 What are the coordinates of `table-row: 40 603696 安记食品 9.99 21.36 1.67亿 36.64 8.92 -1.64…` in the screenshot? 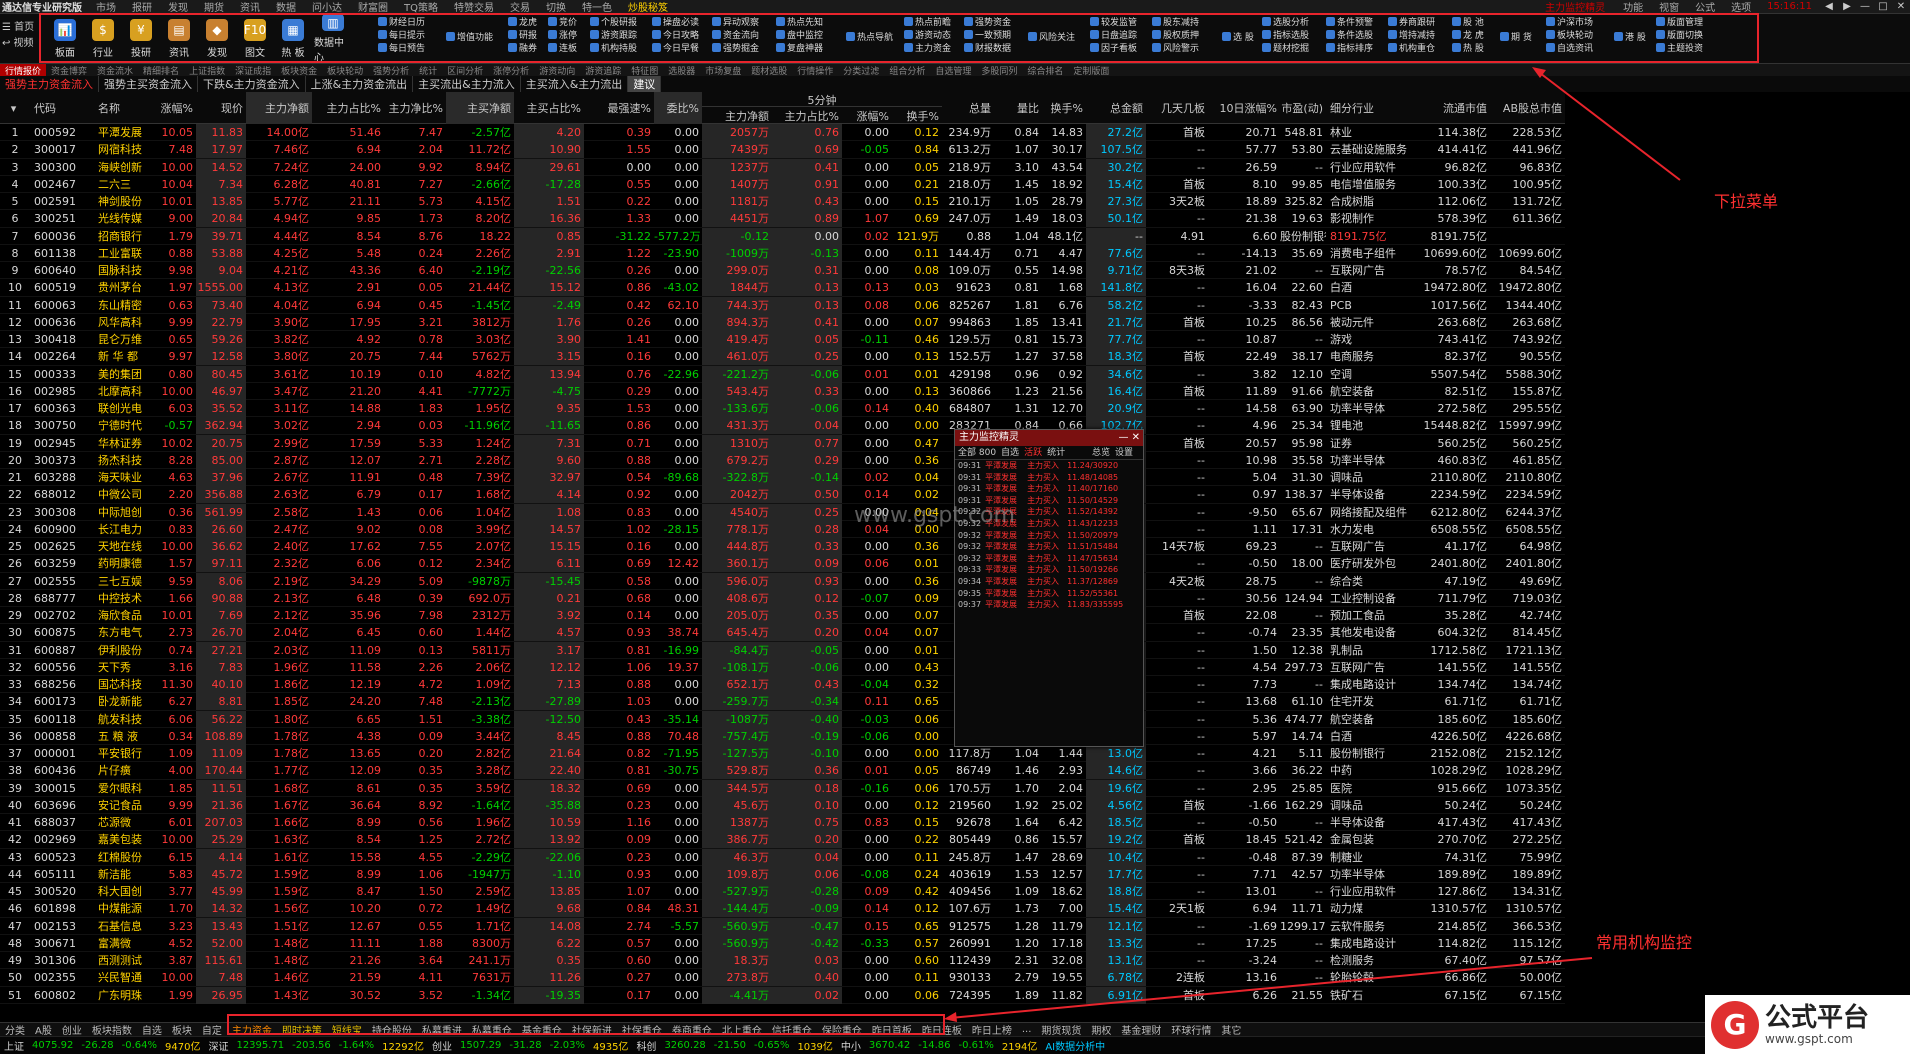 It's located at (782, 805).